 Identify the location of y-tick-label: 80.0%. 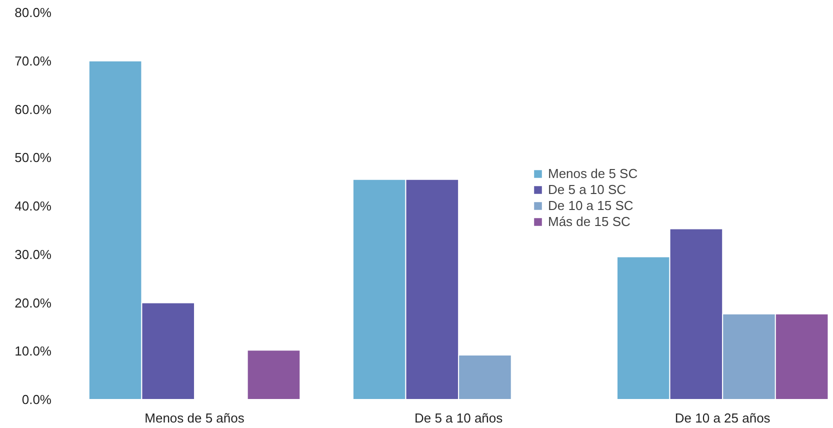
(33, 12).